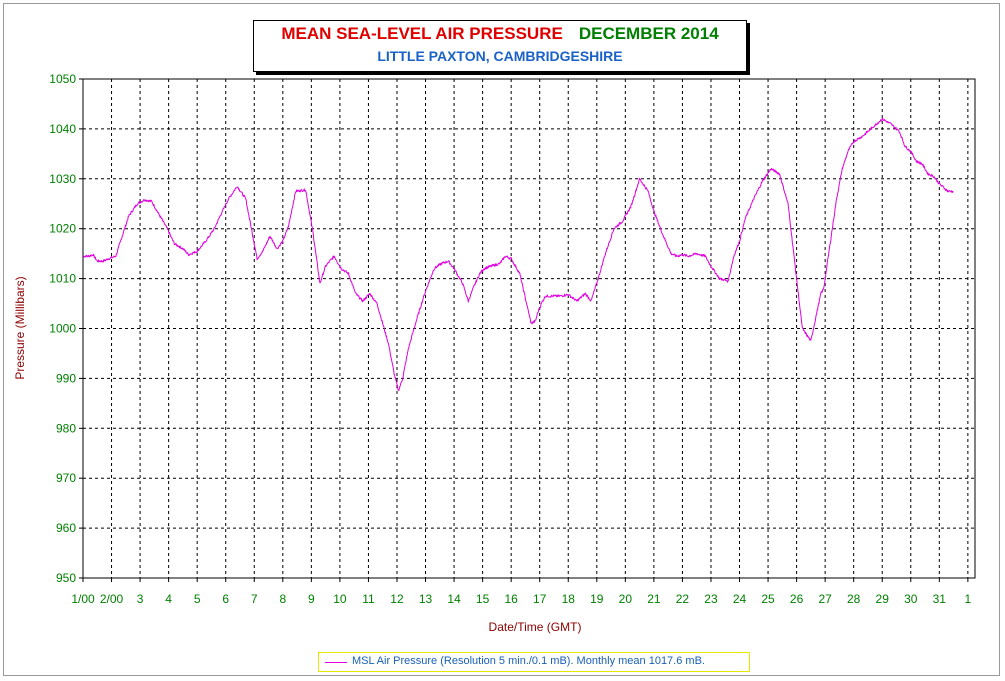 The width and height of the screenshot is (1005, 681). Describe the element at coordinates (535, 627) in the screenshot. I see `x-axis-title: Date/Time (GMT)` at that location.